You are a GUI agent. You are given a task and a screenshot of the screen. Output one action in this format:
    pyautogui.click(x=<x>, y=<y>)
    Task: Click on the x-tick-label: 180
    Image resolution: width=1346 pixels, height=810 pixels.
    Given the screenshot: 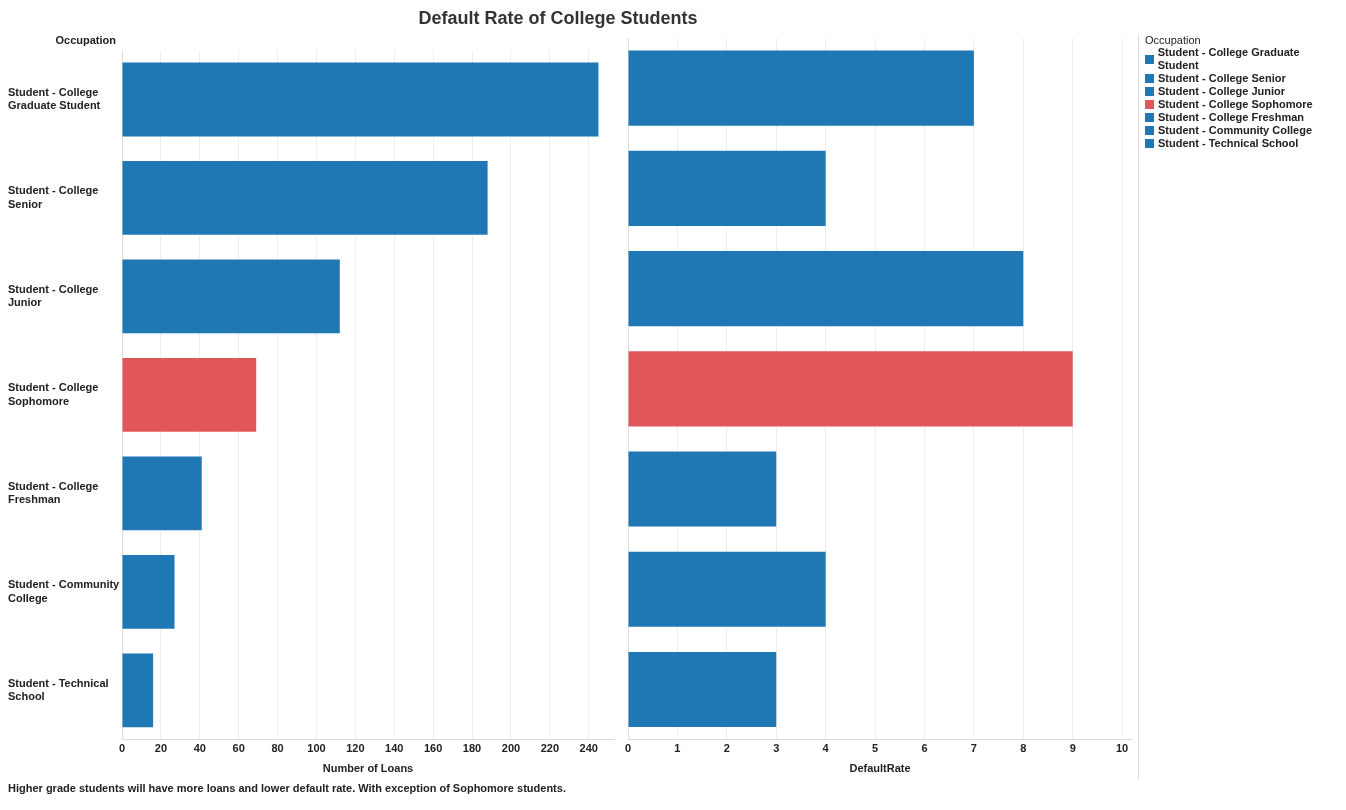 What is the action you would take?
    pyautogui.click(x=472, y=748)
    